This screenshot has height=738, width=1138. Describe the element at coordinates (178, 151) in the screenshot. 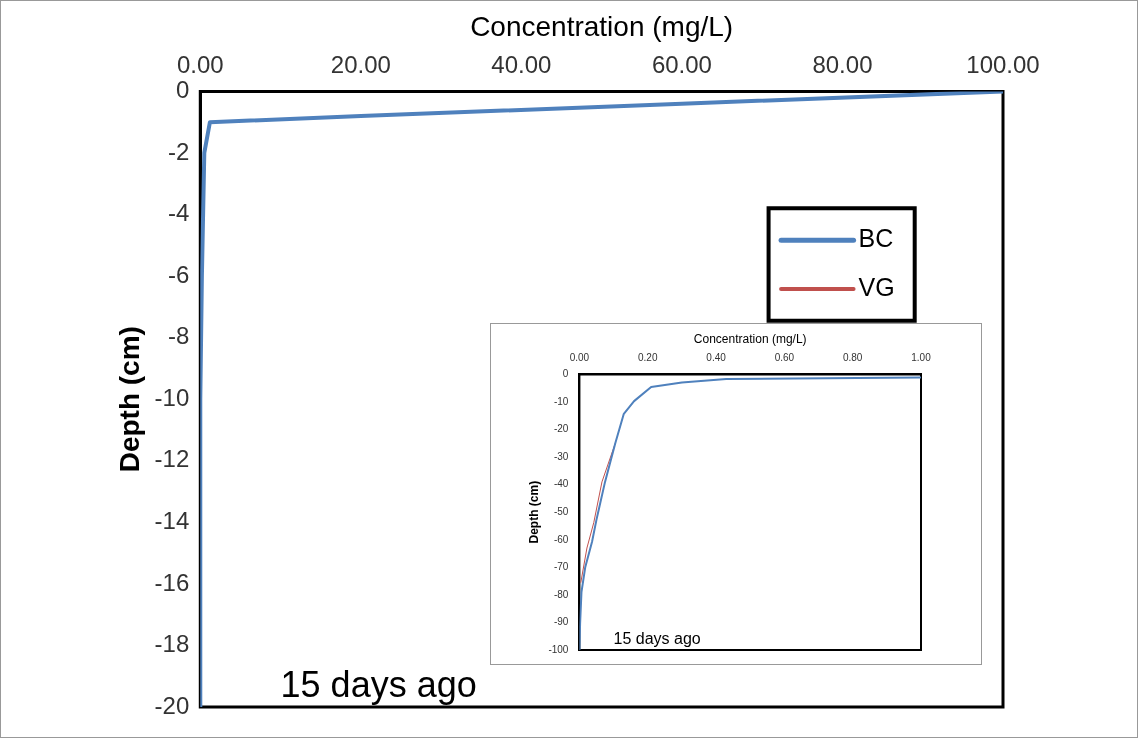

I see `y-tick-label: -2` at that location.